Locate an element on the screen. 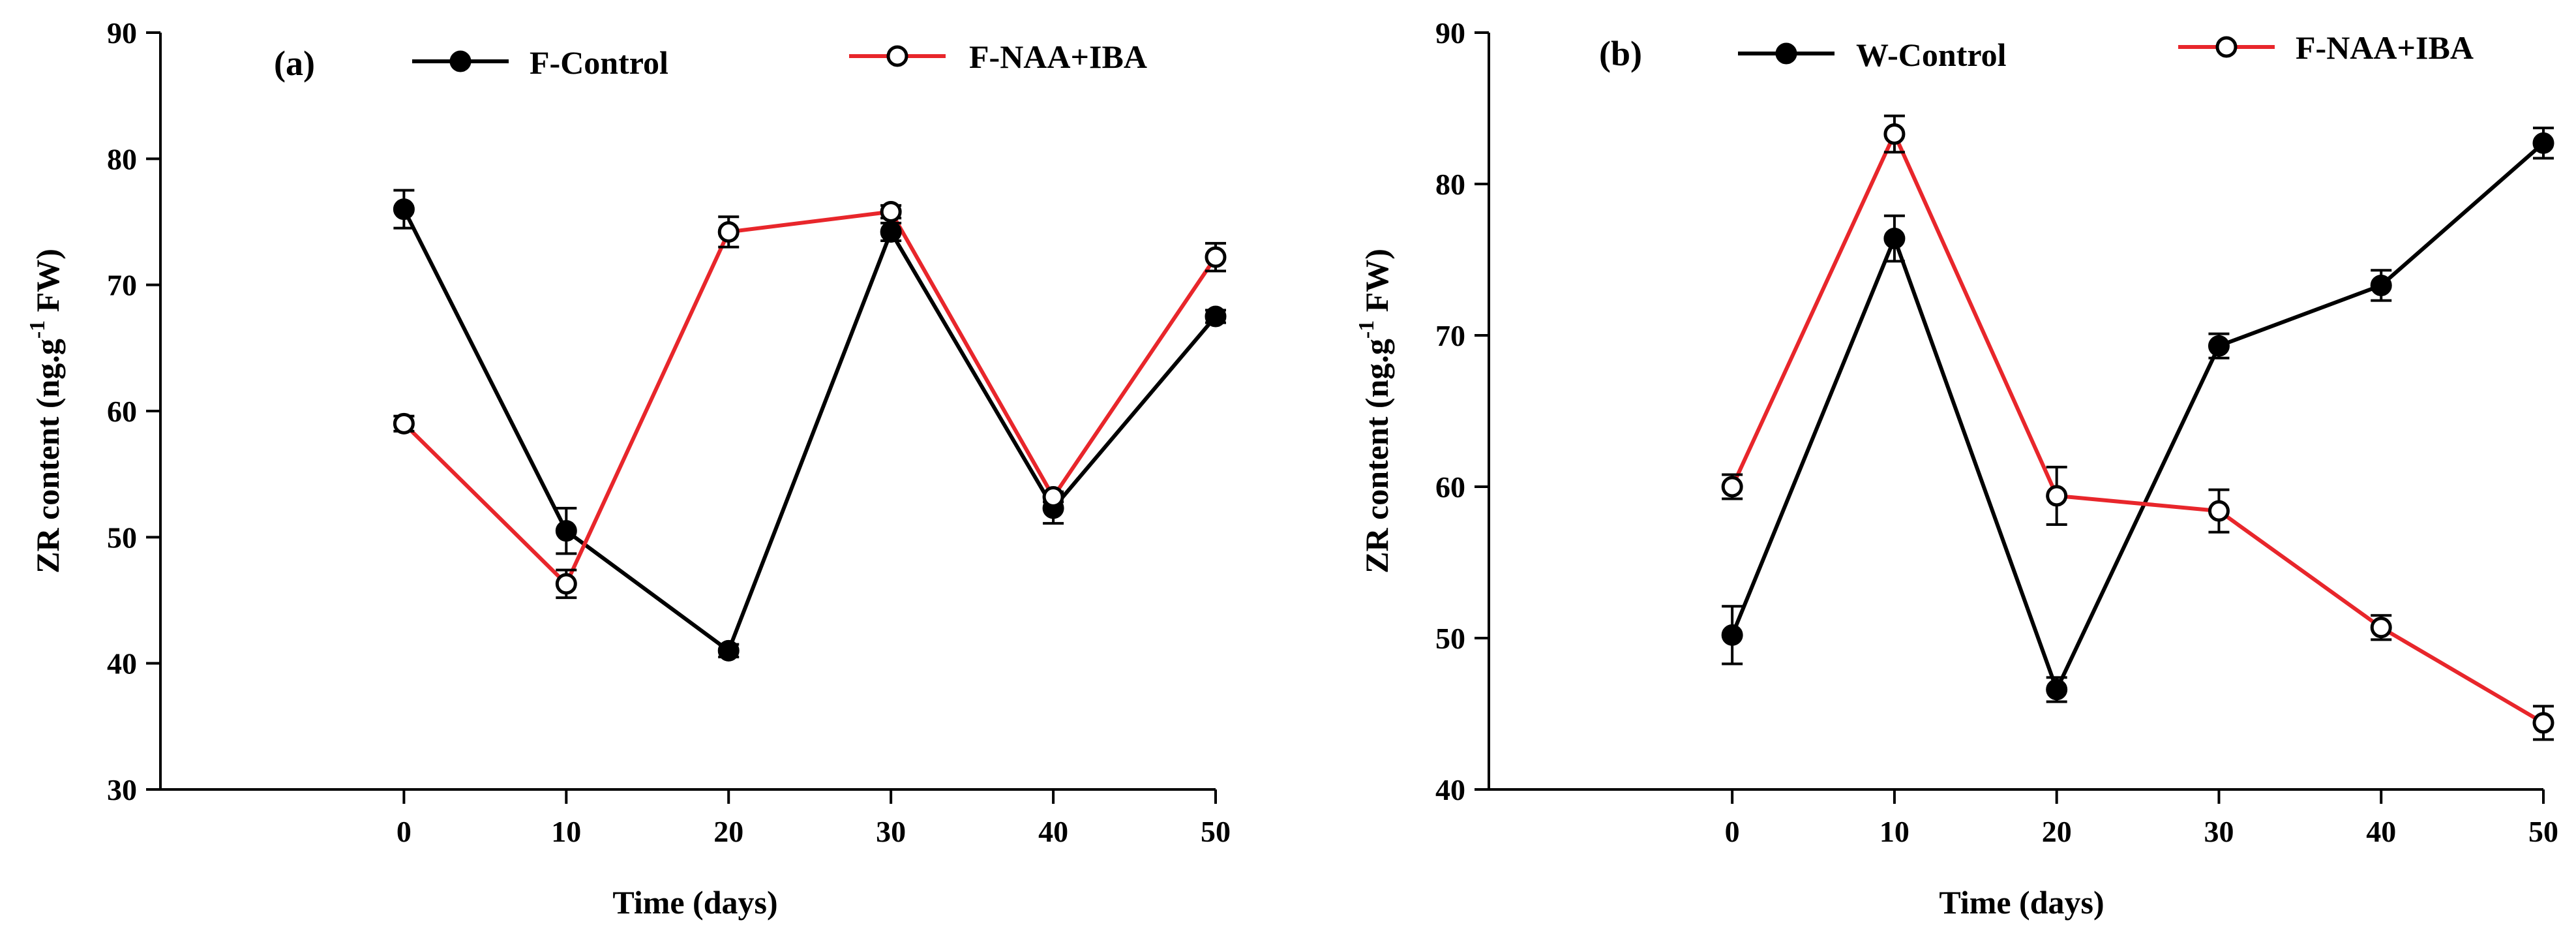 The image size is (2576, 948). series-line-control is located at coordinates (810, 431).